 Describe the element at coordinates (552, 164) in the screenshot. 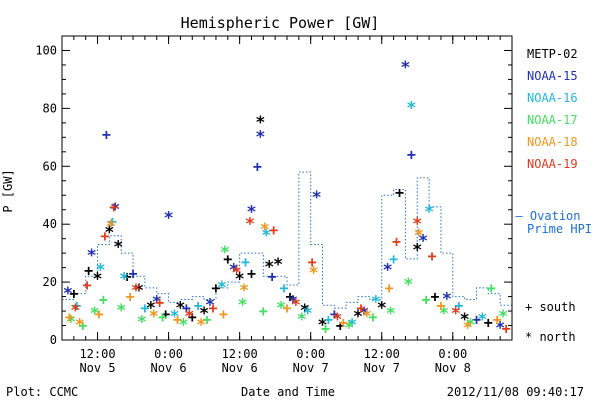

I see `legend-entry: NOAA-19` at that location.